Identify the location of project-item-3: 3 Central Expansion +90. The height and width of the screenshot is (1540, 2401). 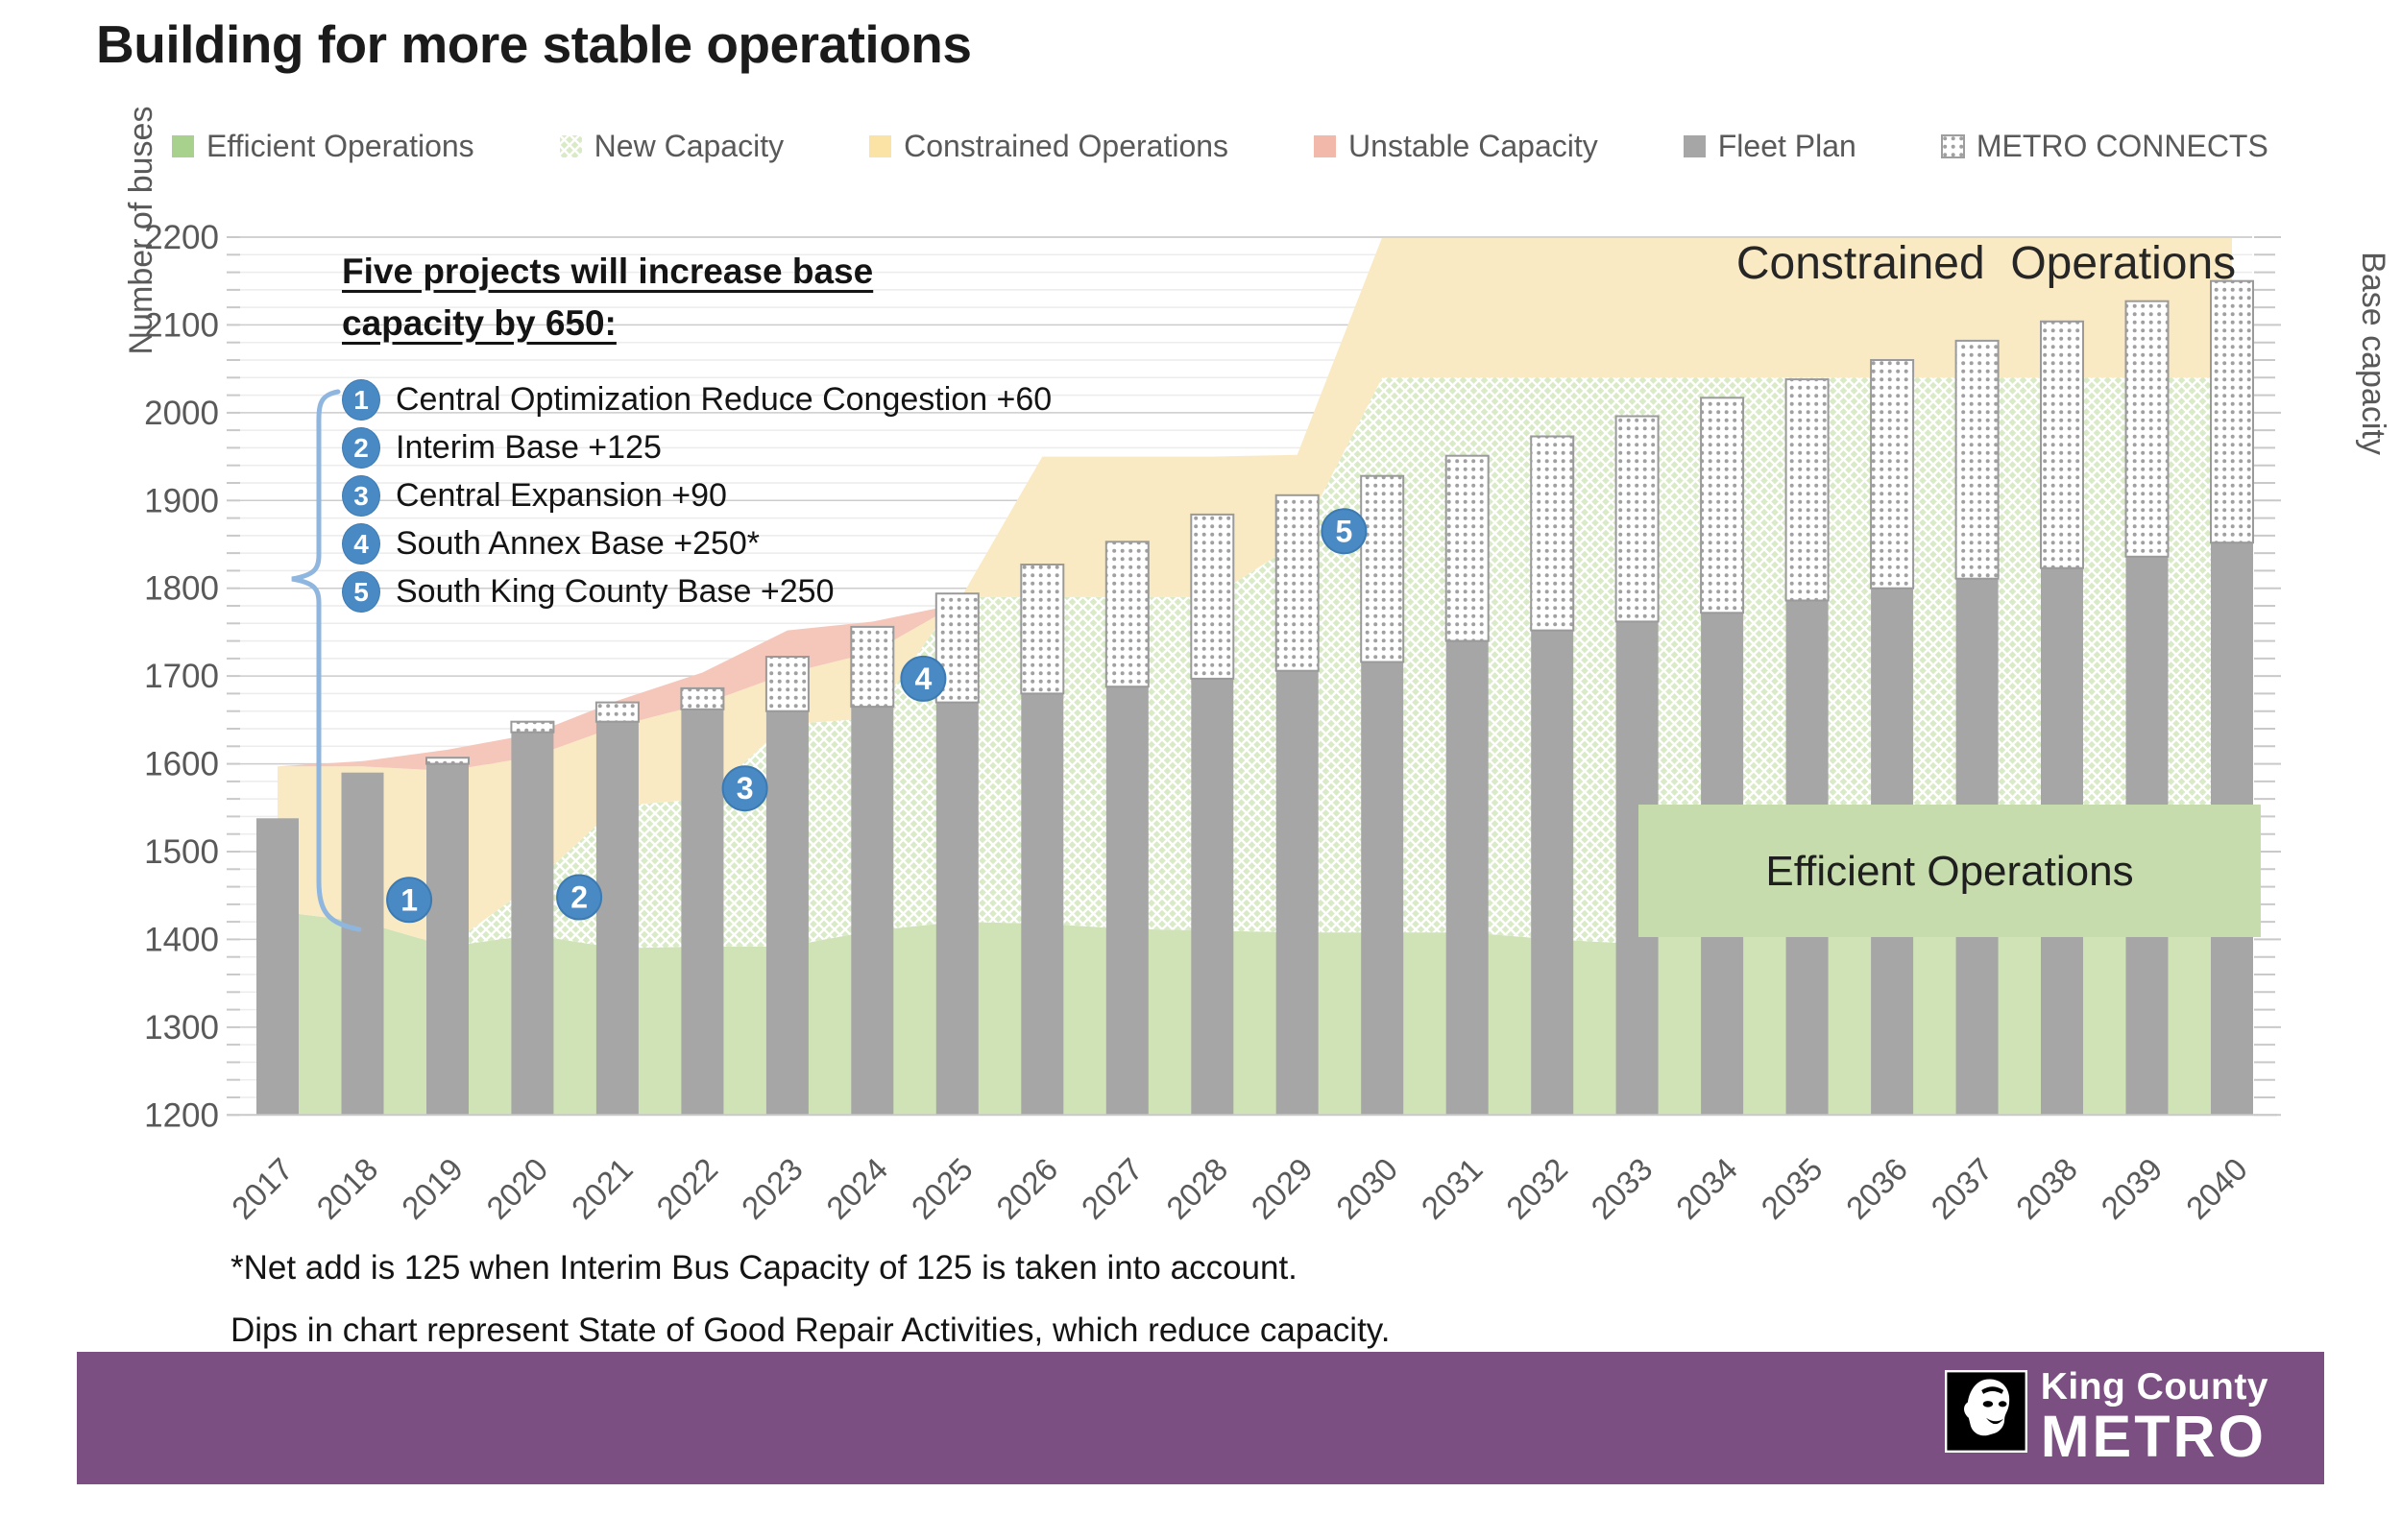
(697, 495).